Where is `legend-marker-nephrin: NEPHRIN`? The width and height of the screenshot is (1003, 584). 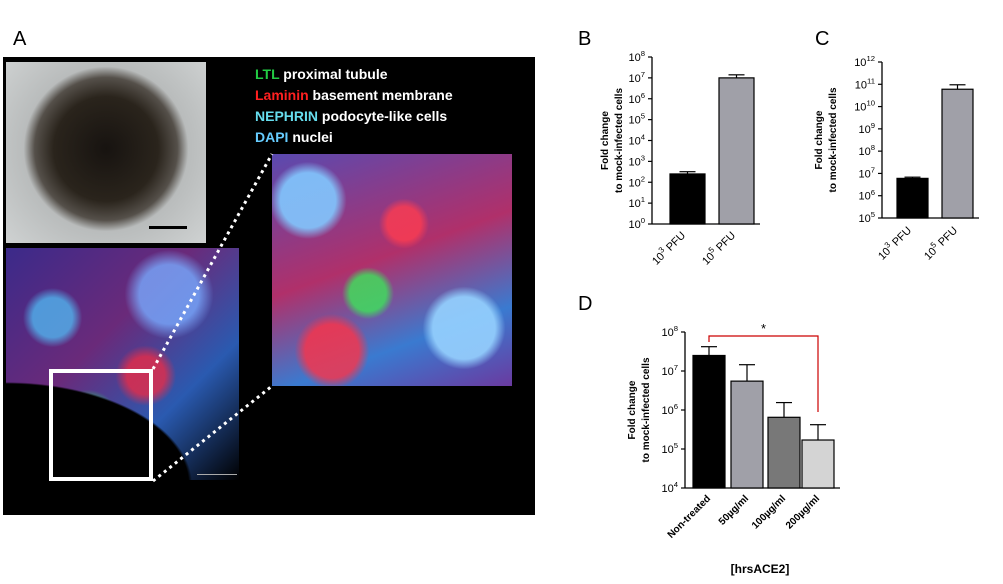
legend-marker-nephrin: NEPHRIN is located at coordinates (287, 116).